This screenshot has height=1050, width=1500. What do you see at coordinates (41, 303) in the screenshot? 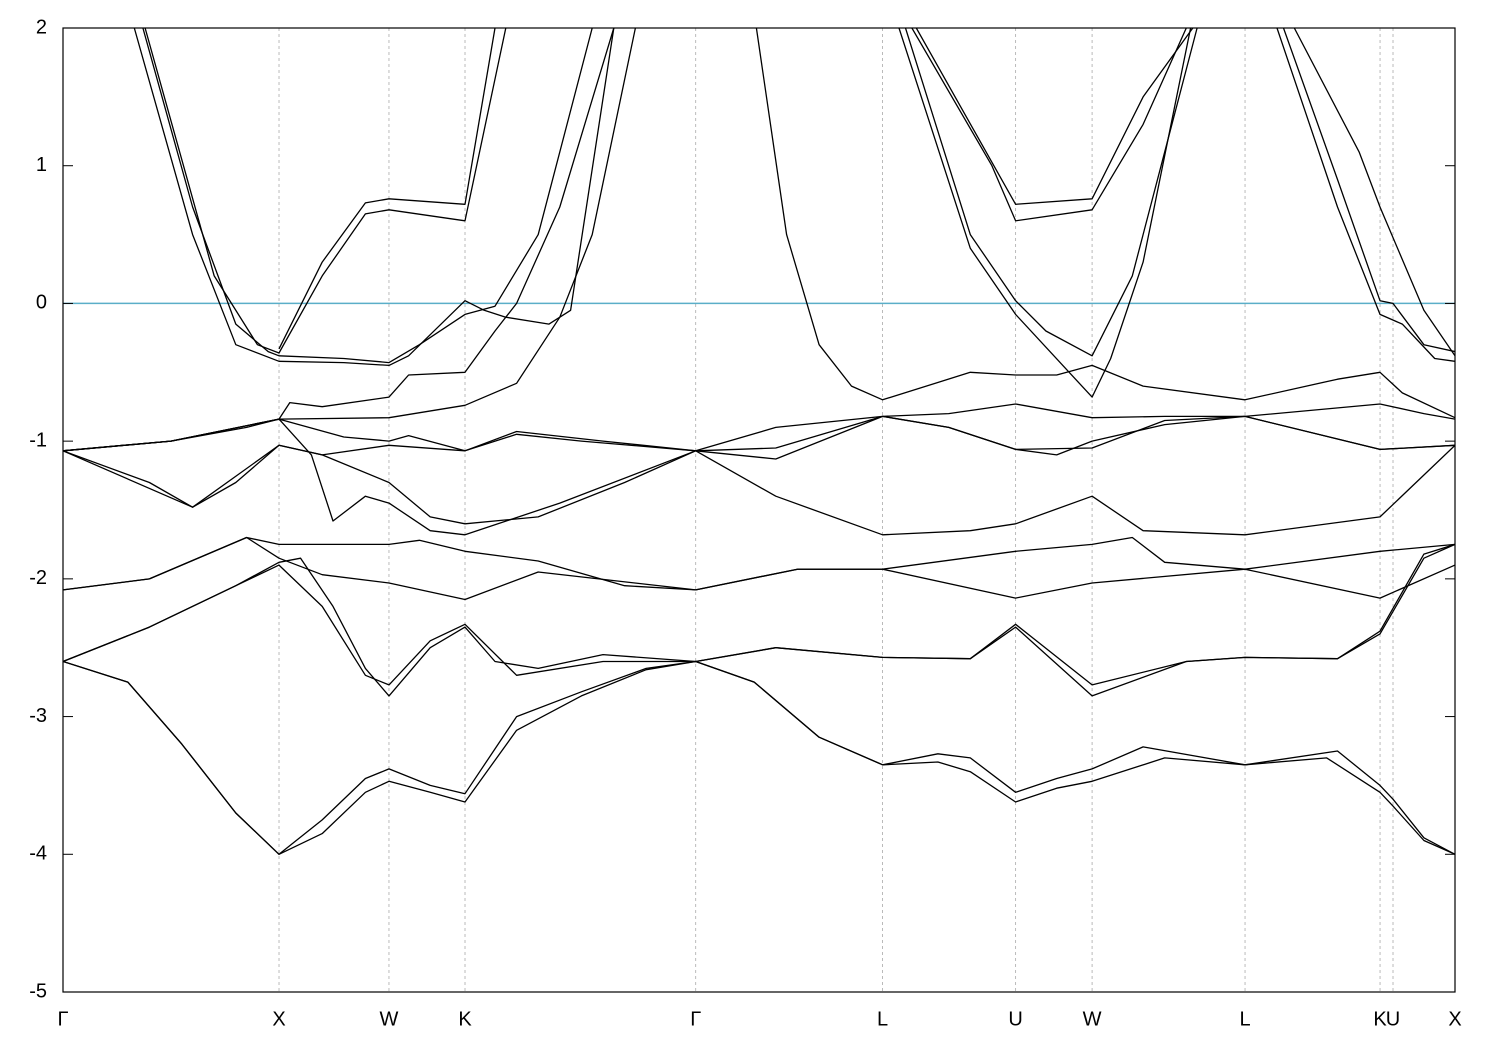
I see `y-tick-label: 0` at bounding box center [41, 303].